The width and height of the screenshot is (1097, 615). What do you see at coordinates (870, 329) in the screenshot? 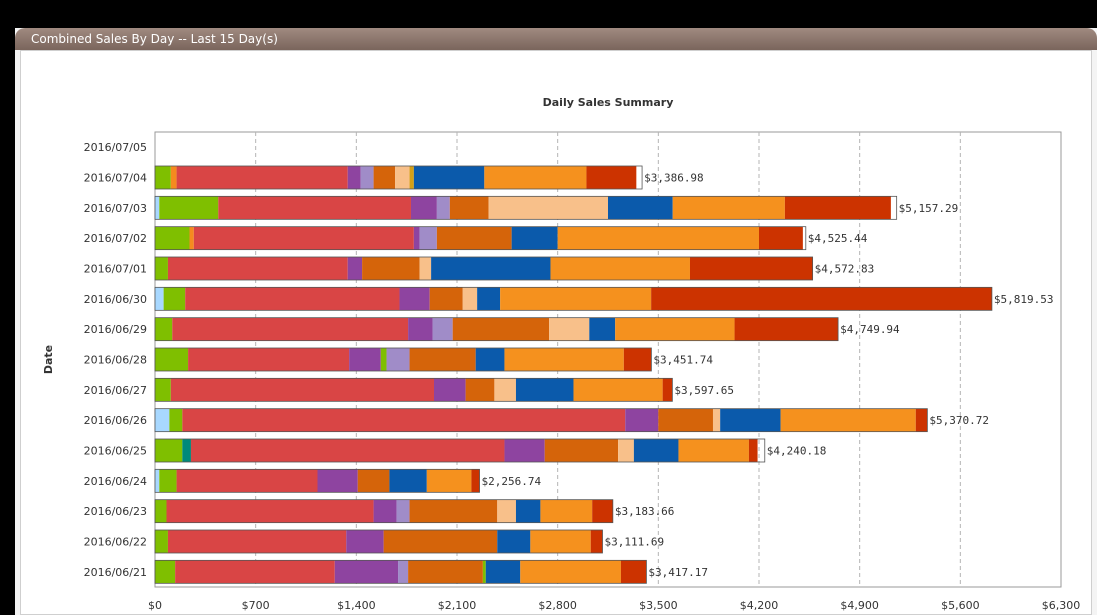
I see `total-label: $4,749.94` at bounding box center [870, 329].